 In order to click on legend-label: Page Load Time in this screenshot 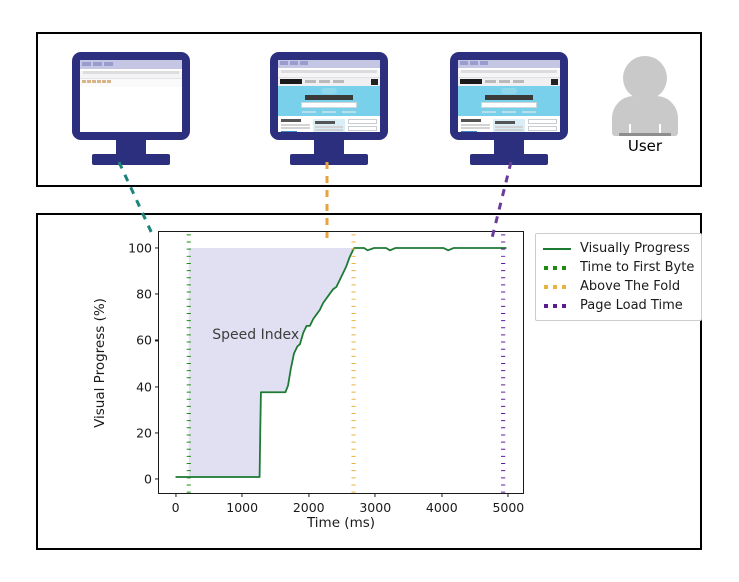, I will do `click(631, 305)`.